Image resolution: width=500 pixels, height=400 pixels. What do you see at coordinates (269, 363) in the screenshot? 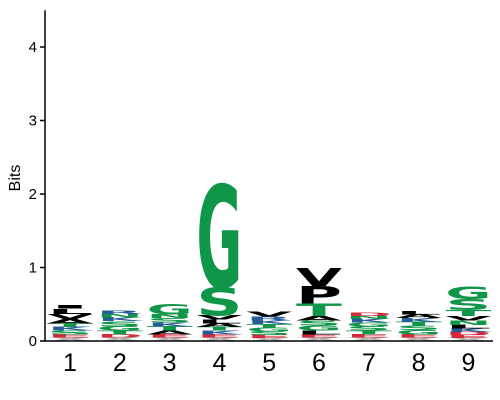
I see `position-label: 5` at bounding box center [269, 363].